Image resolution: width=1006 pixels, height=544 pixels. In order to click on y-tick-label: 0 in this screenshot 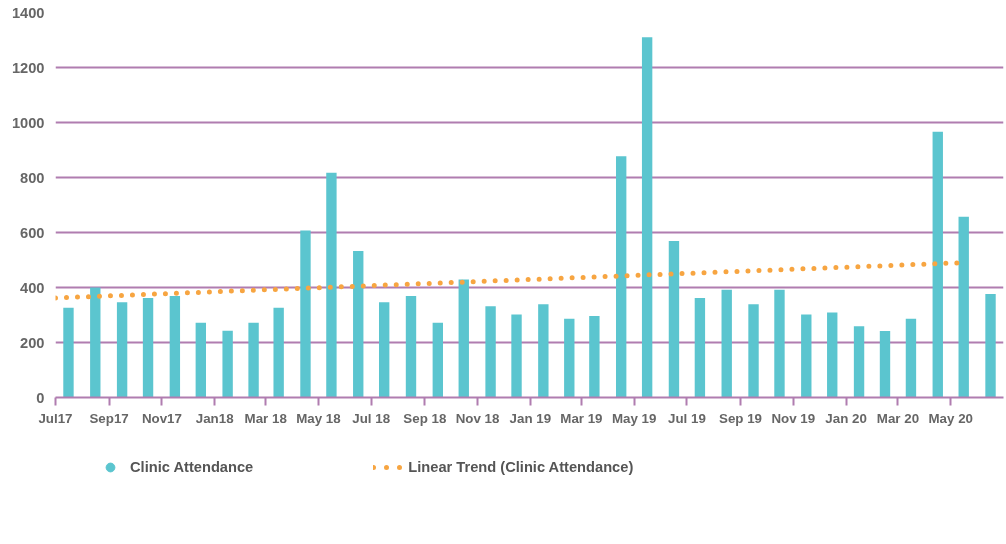, I will do `click(40, 397)`.